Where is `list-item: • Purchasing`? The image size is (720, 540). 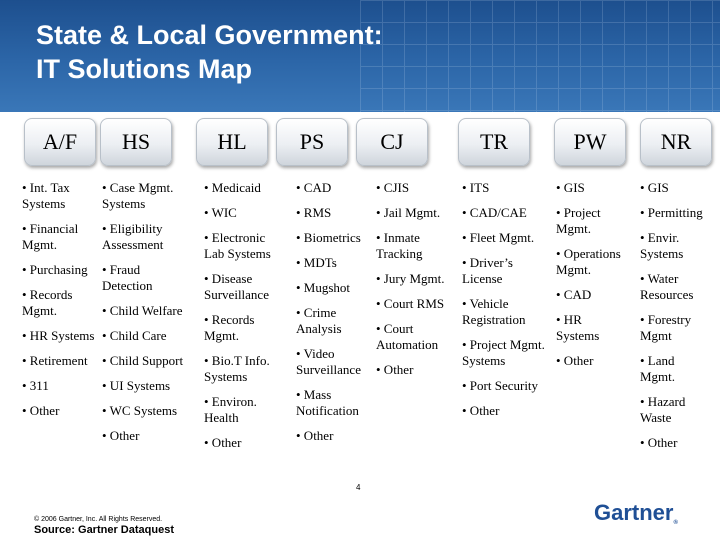
list-item: • Purchasing is located at coordinates (55, 269).